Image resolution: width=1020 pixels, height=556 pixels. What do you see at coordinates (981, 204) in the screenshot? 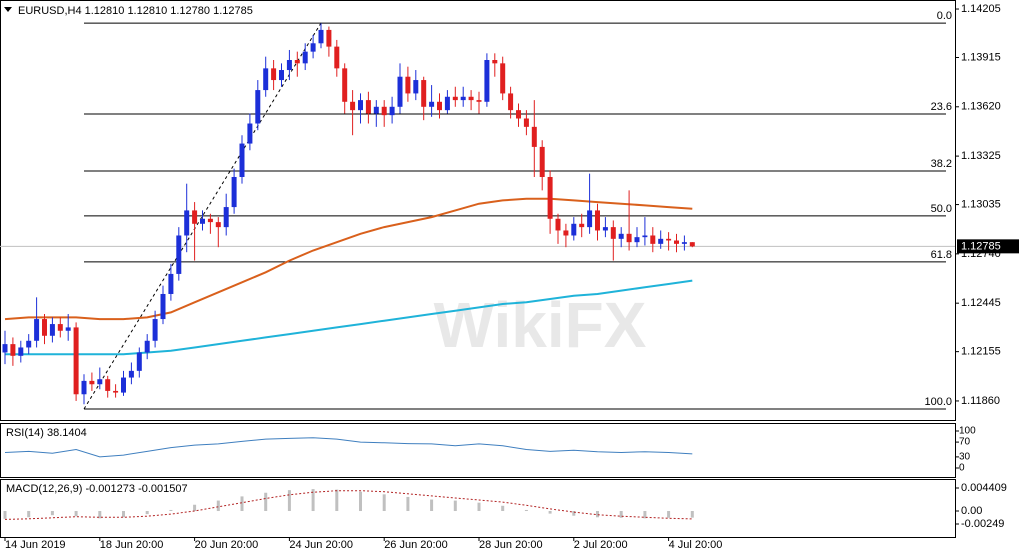
I see `y-tick-label: 1.13035` at bounding box center [981, 204].